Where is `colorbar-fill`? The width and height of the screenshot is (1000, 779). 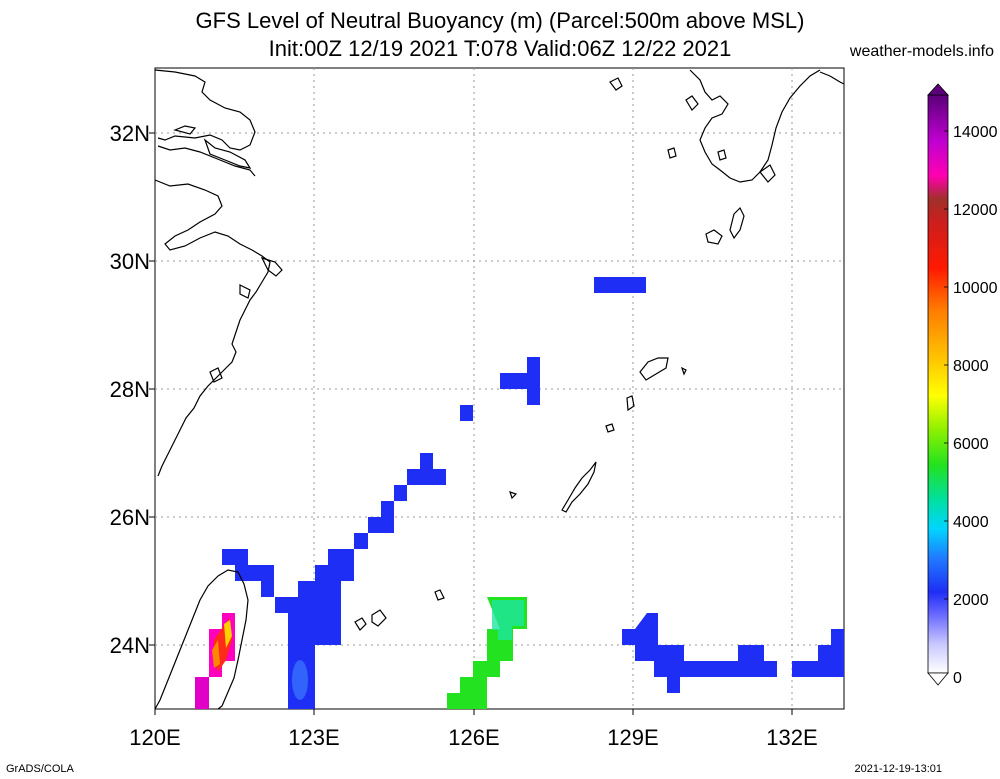 colorbar-fill is located at coordinates (938, 384).